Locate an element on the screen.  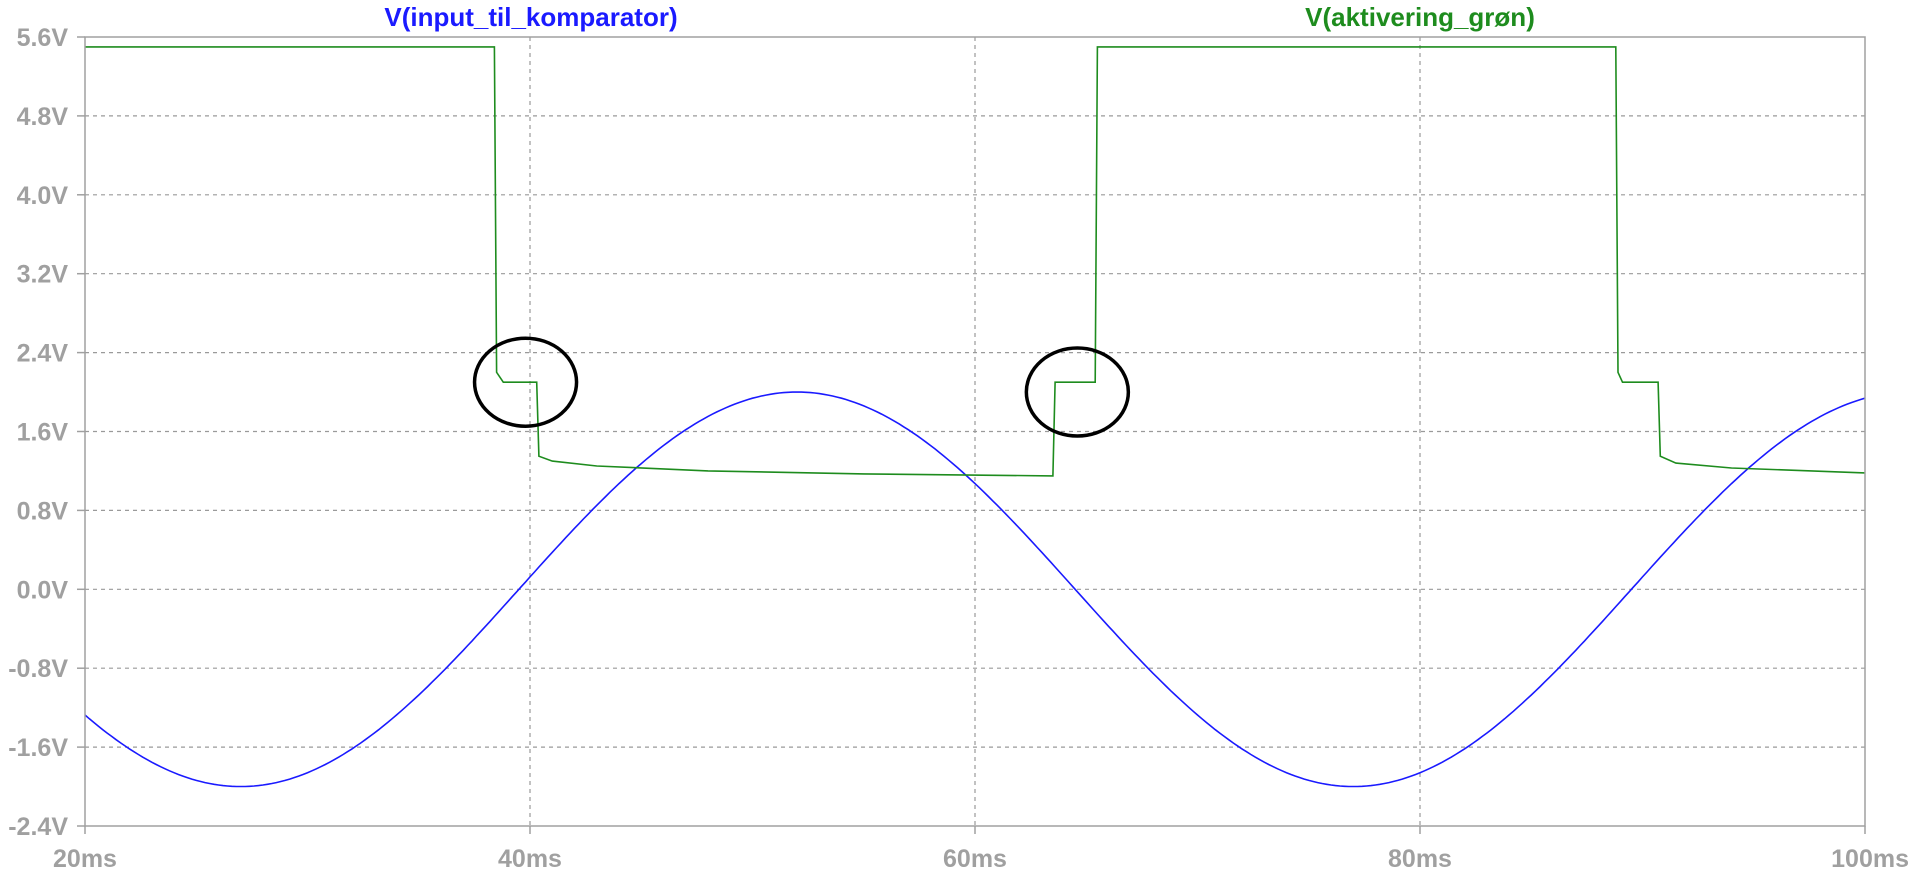
x-tick-label: 100ms is located at coordinates (1870, 858).